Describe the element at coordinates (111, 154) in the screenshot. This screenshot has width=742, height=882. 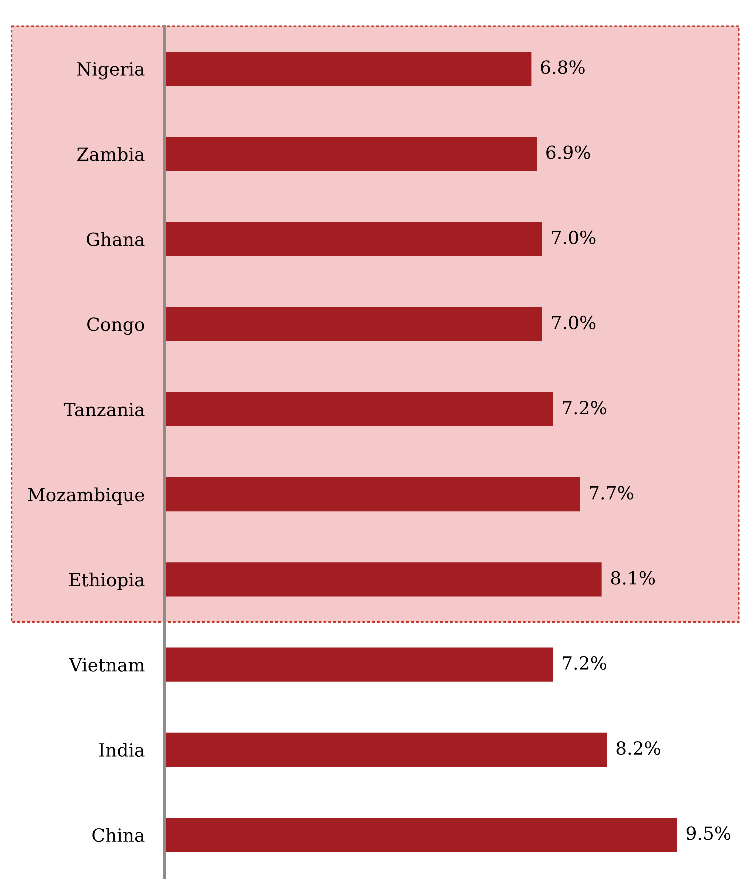
I see `y-tick-label: Zambia` at that location.